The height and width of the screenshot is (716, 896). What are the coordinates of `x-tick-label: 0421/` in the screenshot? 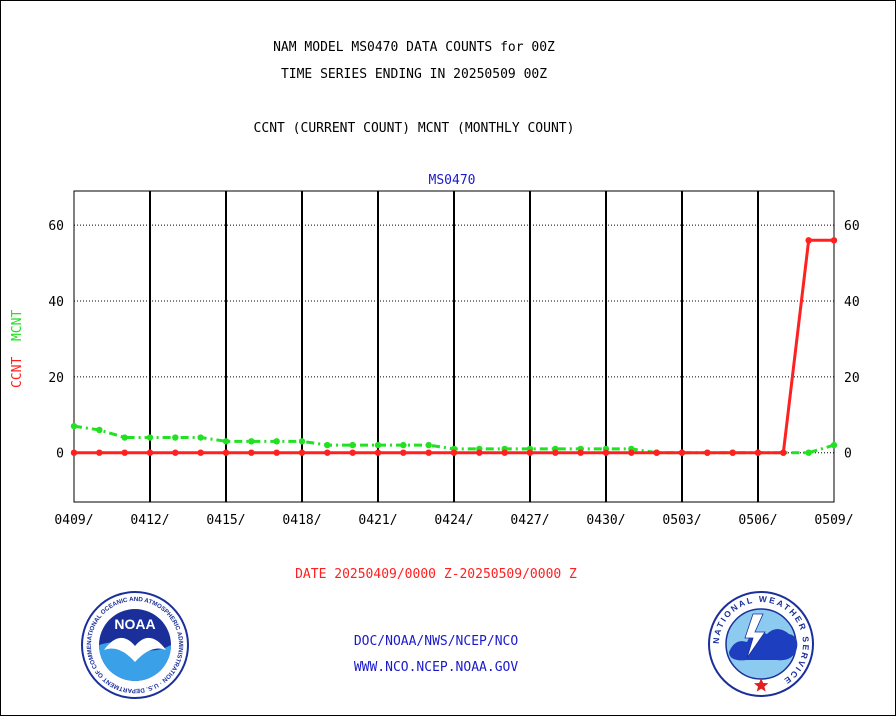 It's located at (377, 520).